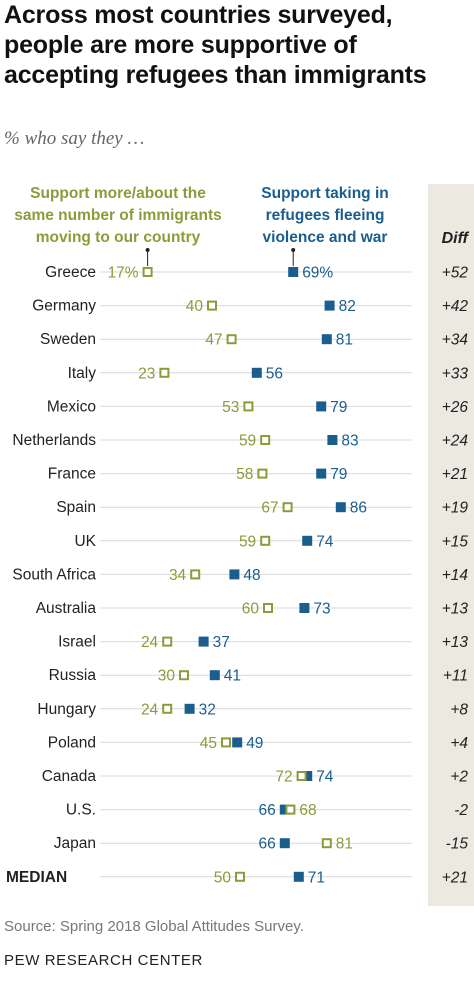 The image size is (474, 1003). I want to click on category-label: Russia, so click(73, 675).